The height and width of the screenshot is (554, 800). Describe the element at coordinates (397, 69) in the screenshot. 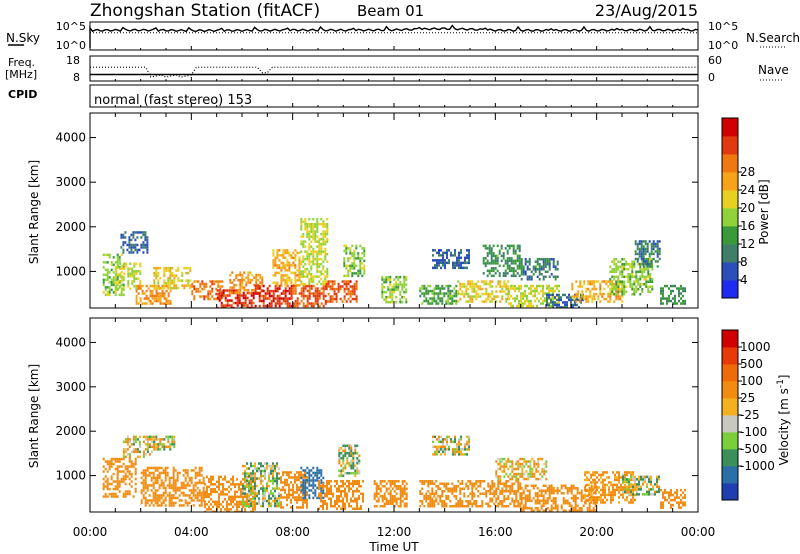

I see `freq-nave-panel: Freq. [MHz] 18 8 60 0 Nave` at that location.